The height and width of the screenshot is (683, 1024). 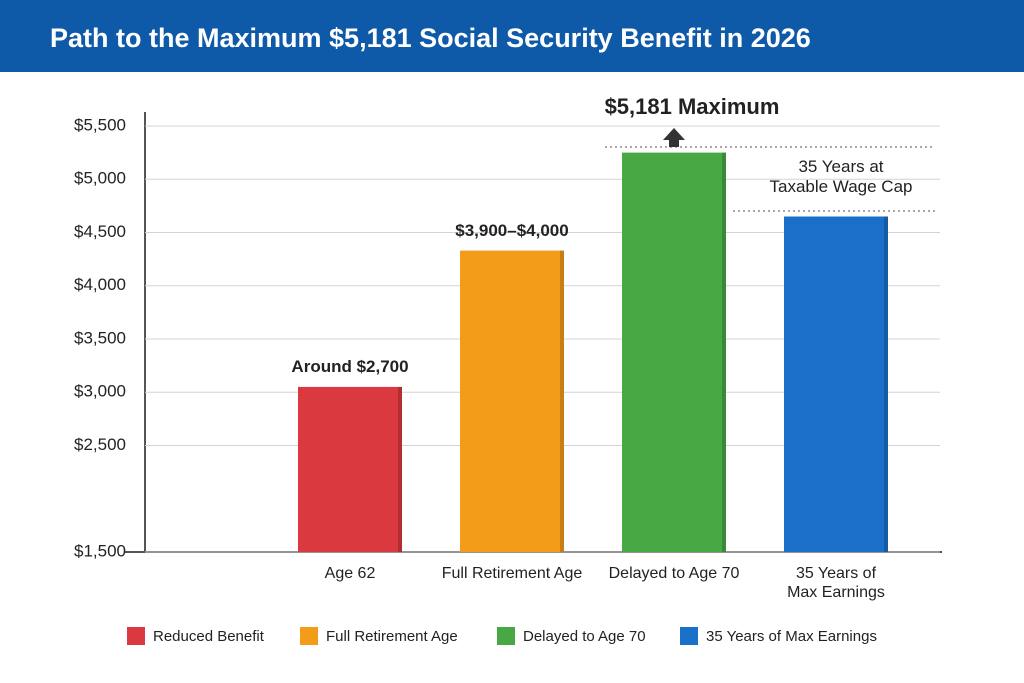 What do you see at coordinates (209, 636) in the screenshot?
I see `legend-label: Reduced Benefit` at bounding box center [209, 636].